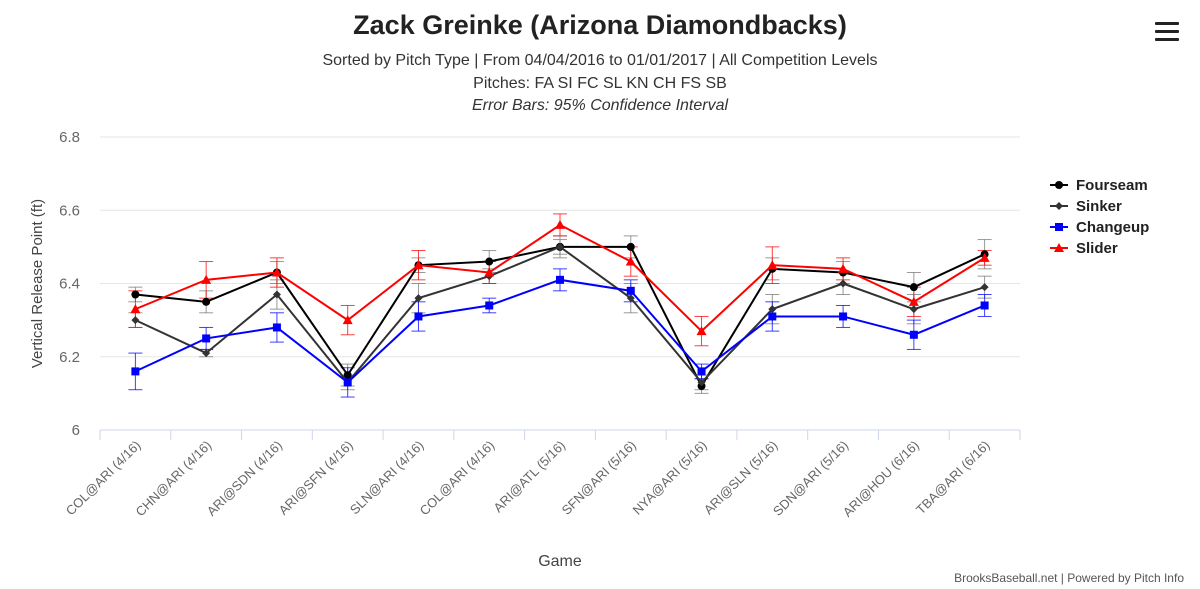  What do you see at coordinates (599, 478) in the screenshot?
I see `x-tick-label: SFN@ARI (5/16)` at bounding box center [599, 478].